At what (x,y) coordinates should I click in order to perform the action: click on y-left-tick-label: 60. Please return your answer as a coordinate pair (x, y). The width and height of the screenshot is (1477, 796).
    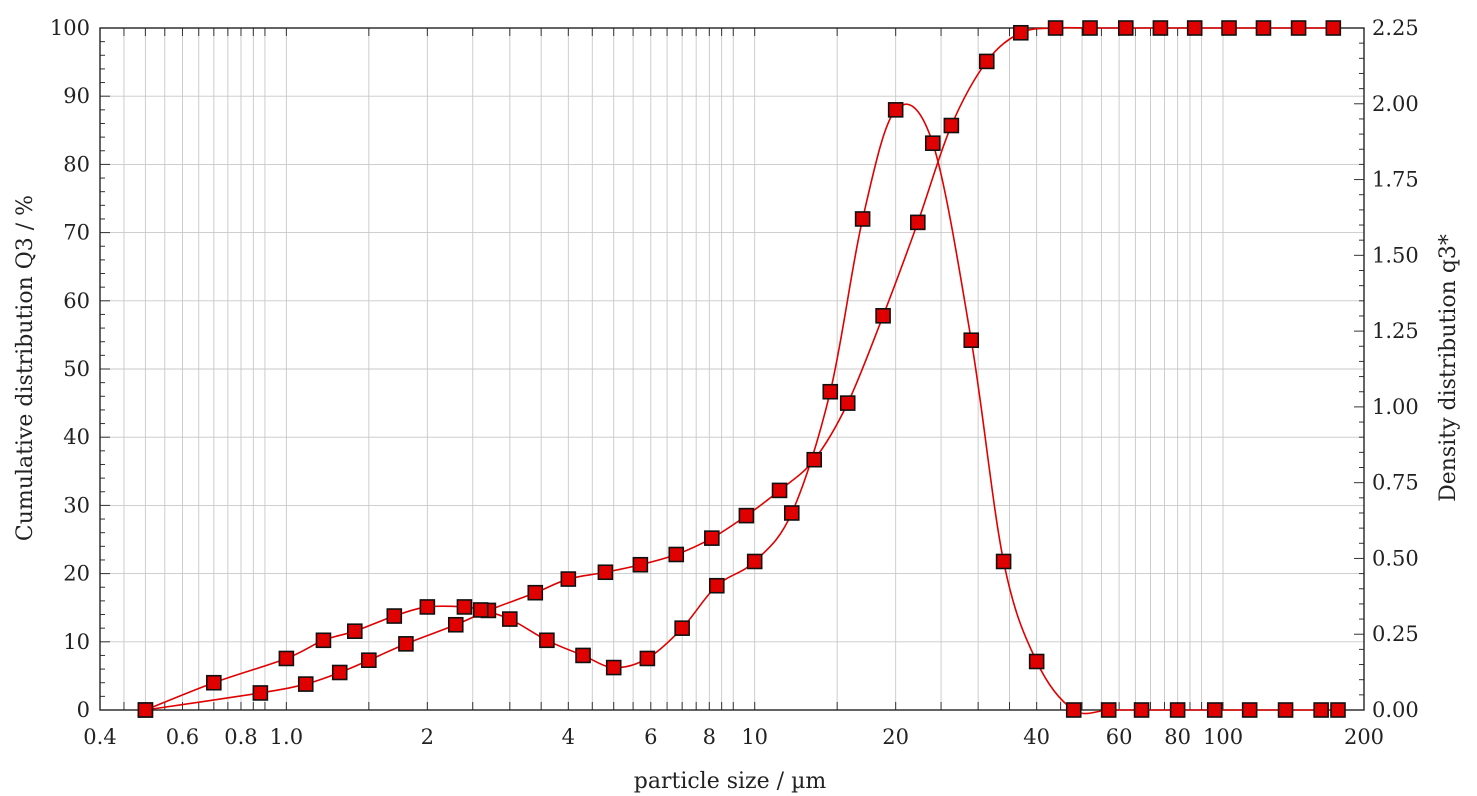
    Looking at the image, I should click on (76, 301).